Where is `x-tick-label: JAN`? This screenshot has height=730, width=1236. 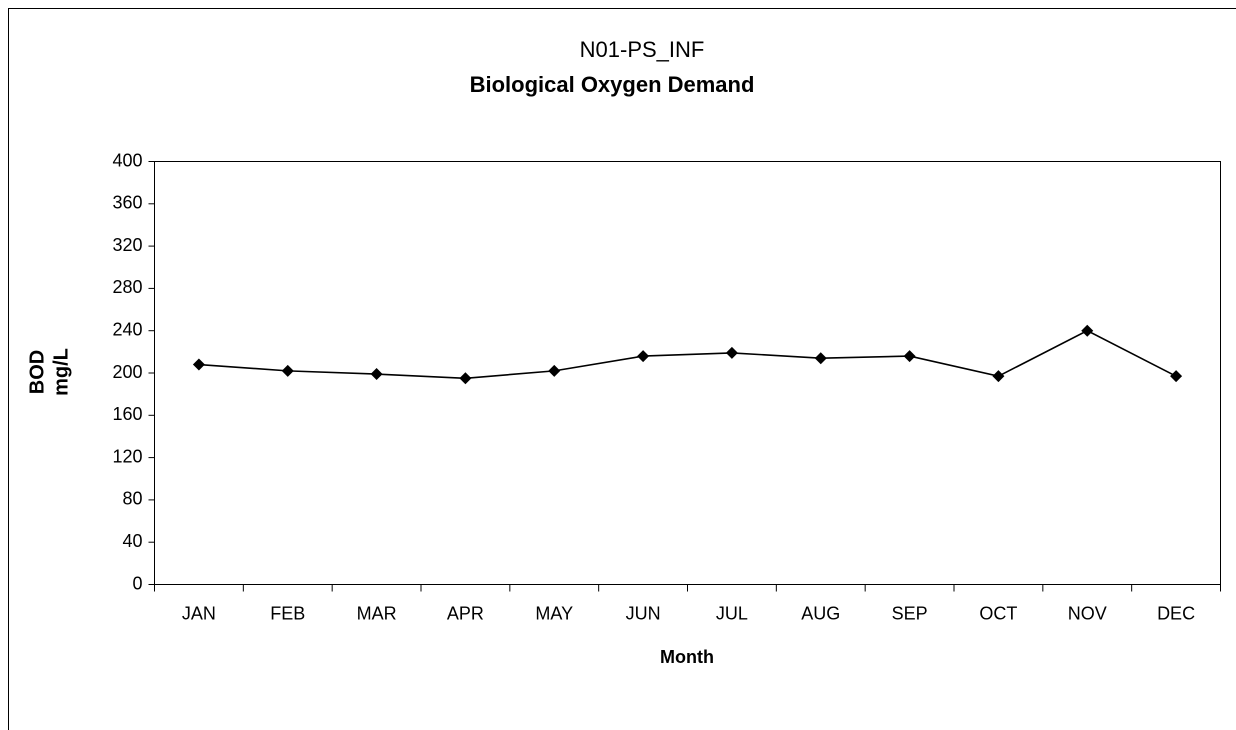
x-tick-label: JAN is located at coordinates (199, 613).